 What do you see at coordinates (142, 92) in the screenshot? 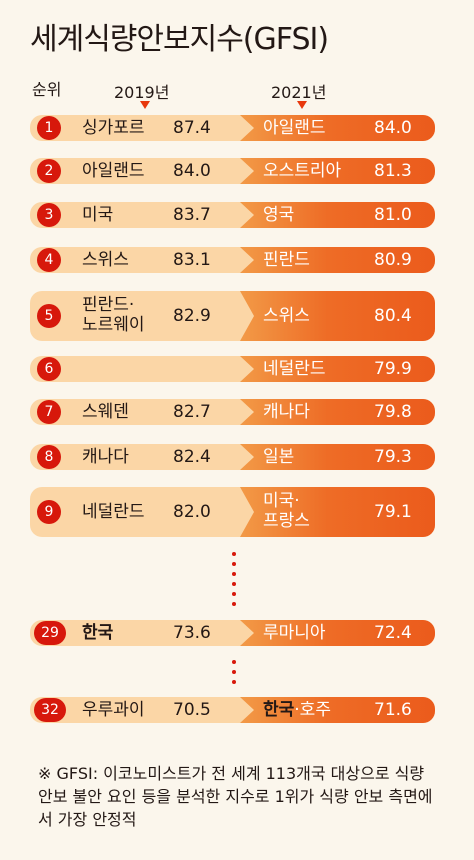
I see `year-2019-header: 2019년` at bounding box center [142, 92].